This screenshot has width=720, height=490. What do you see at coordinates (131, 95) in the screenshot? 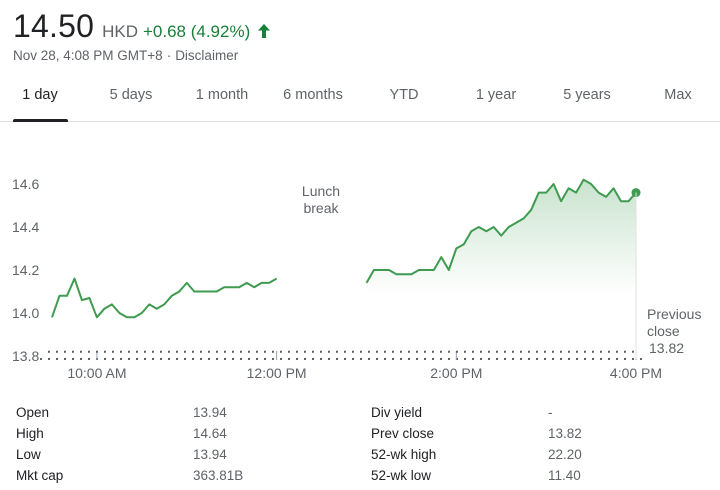
I see `tab-5-days: 5 days` at bounding box center [131, 95].